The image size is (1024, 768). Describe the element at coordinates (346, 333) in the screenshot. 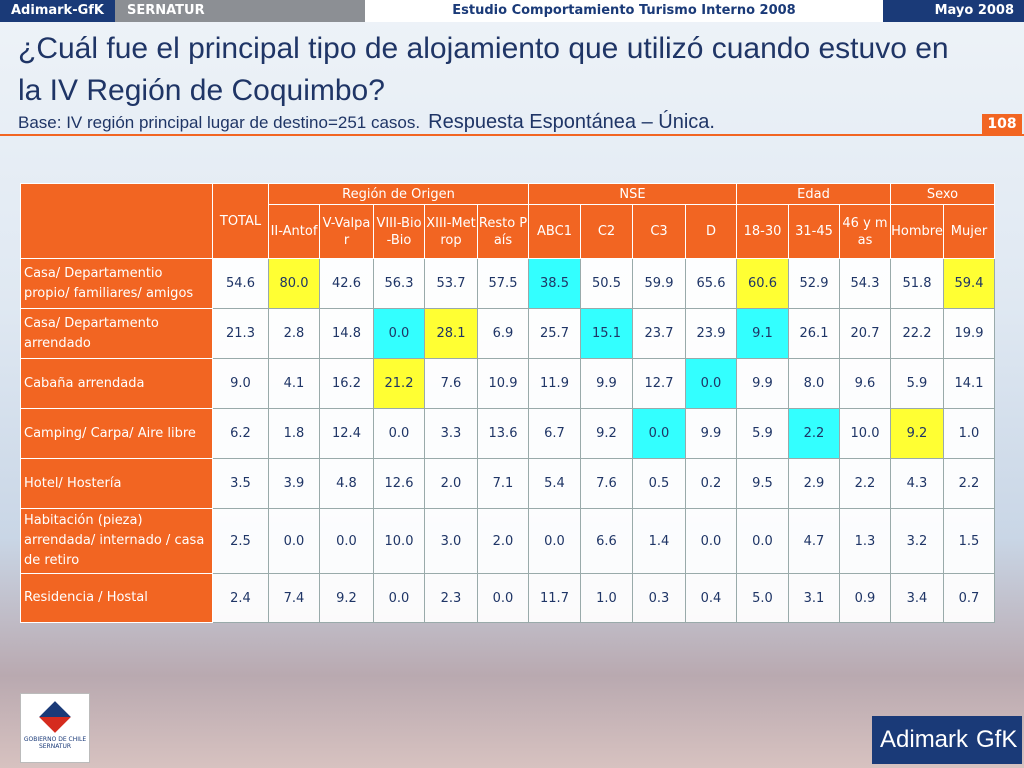

I see `cell: 14.8` at that location.